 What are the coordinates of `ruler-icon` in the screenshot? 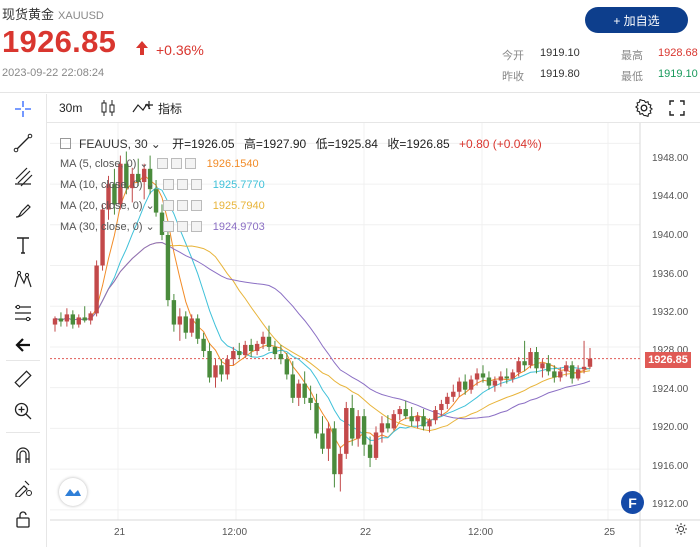 It's located at (23, 379).